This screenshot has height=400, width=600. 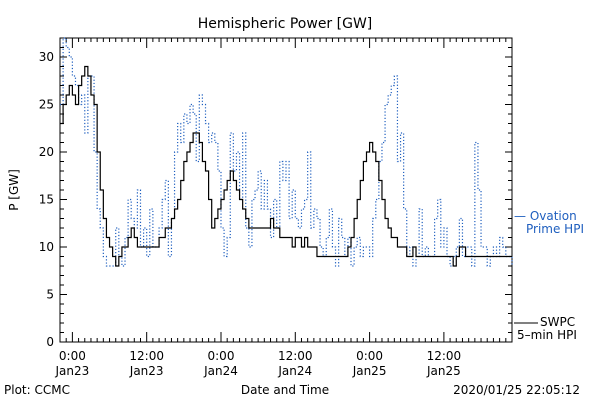 What do you see at coordinates (46, 105) in the screenshot?
I see `y-tick-label: 25` at bounding box center [46, 105].